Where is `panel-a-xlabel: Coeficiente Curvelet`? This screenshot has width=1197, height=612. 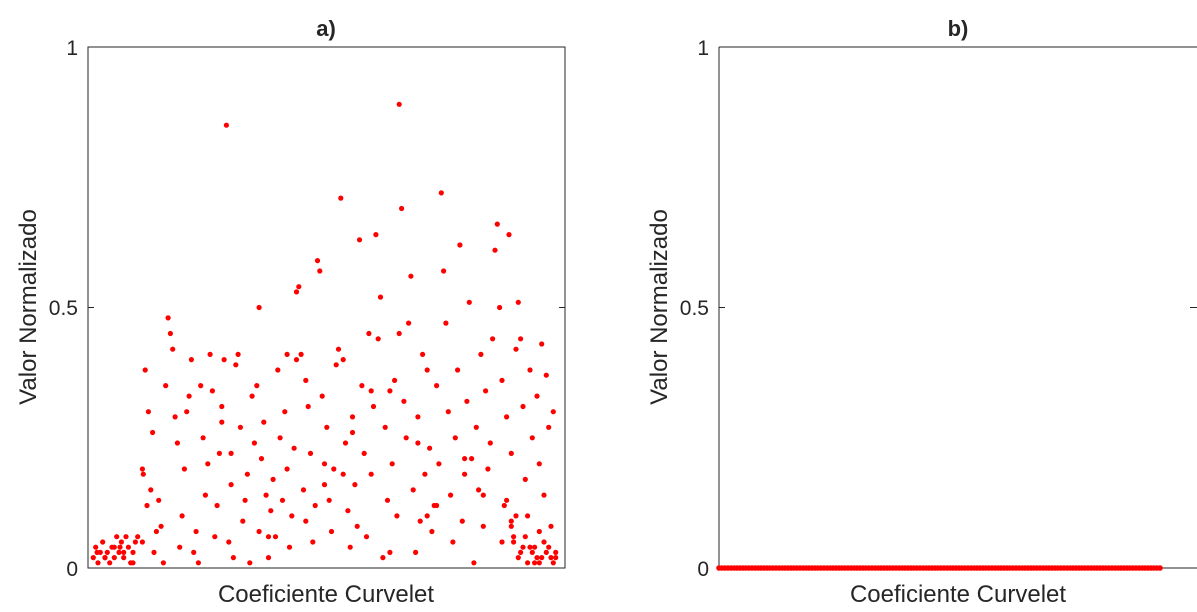
panel-a-xlabel: Coeficiente Curvelet is located at coordinates (326, 594).